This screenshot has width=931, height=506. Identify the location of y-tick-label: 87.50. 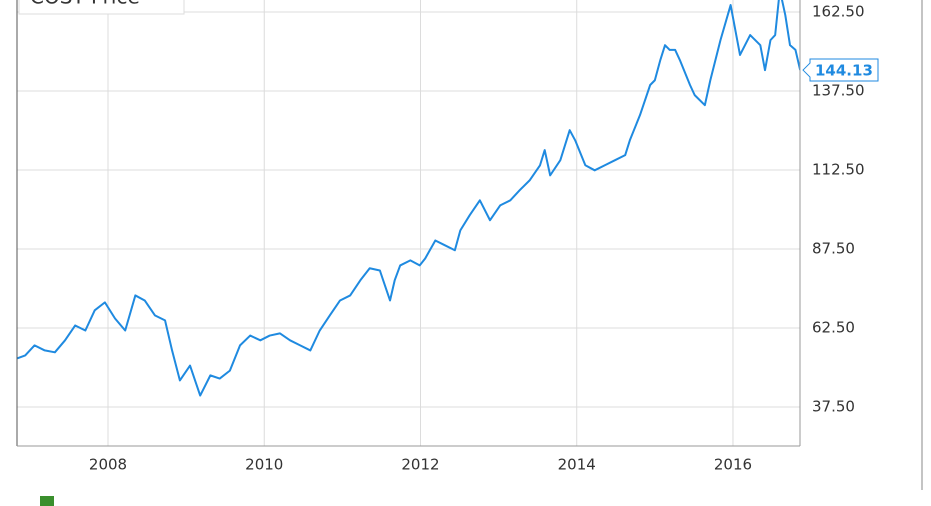
(833, 248).